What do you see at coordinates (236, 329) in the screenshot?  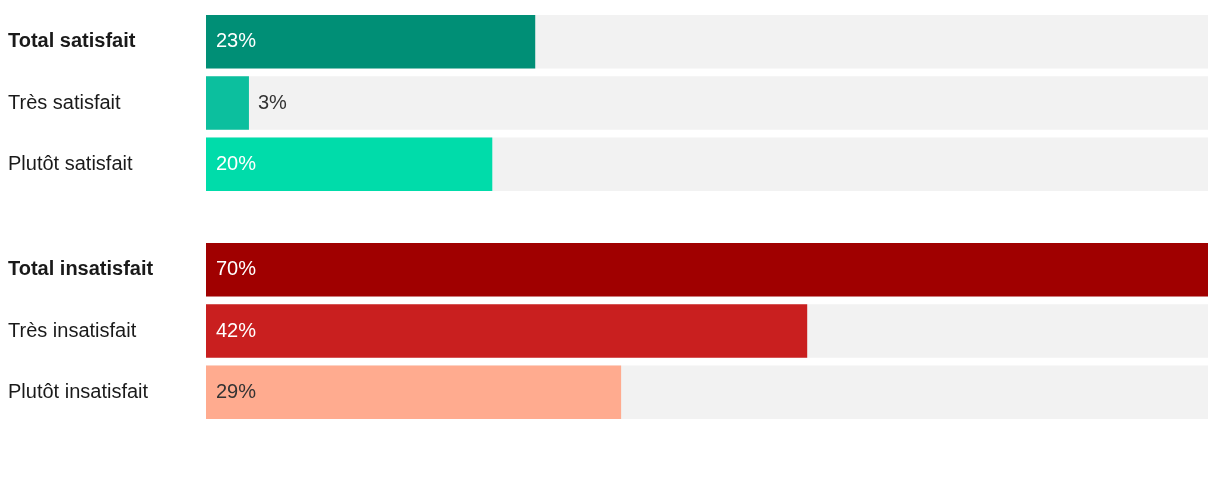 I see `data-label: 42%` at bounding box center [236, 329].